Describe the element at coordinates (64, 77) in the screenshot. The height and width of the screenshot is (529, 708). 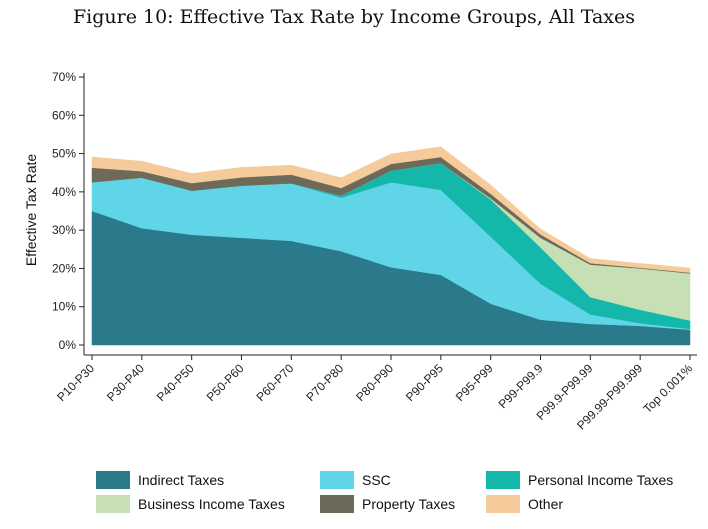
I see `y-tick-label: 70%` at that location.